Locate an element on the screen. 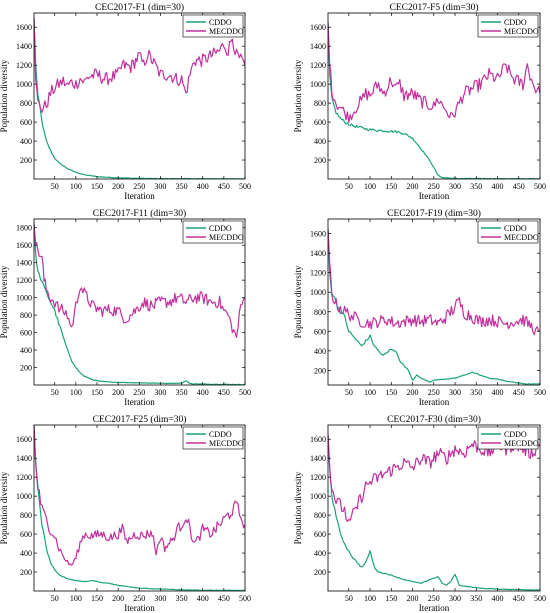 The height and width of the screenshot is (613, 550). y-tick-label: 1800 is located at coordinates (24, 228).